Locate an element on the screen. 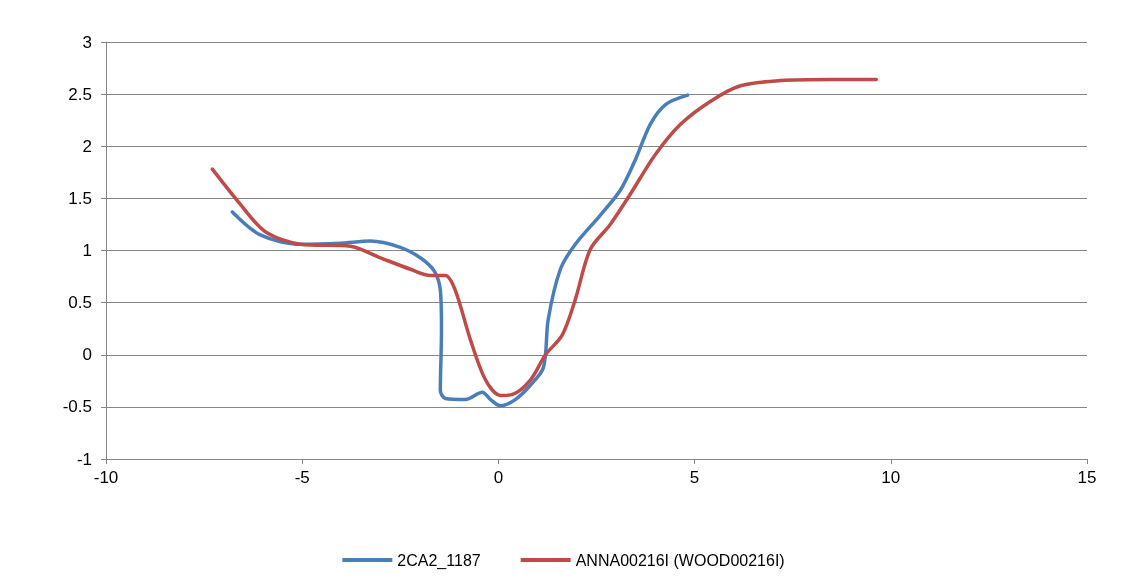  y-tick-label: 2.5 is located at coordinates (80, 94).